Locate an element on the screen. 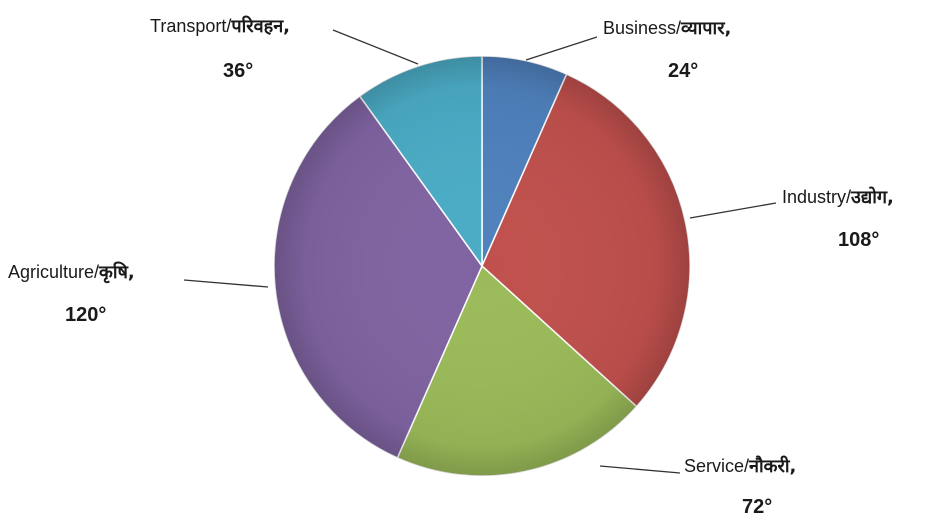  label-industry-hi: उद्योग, is located at coordinates (872, 197).